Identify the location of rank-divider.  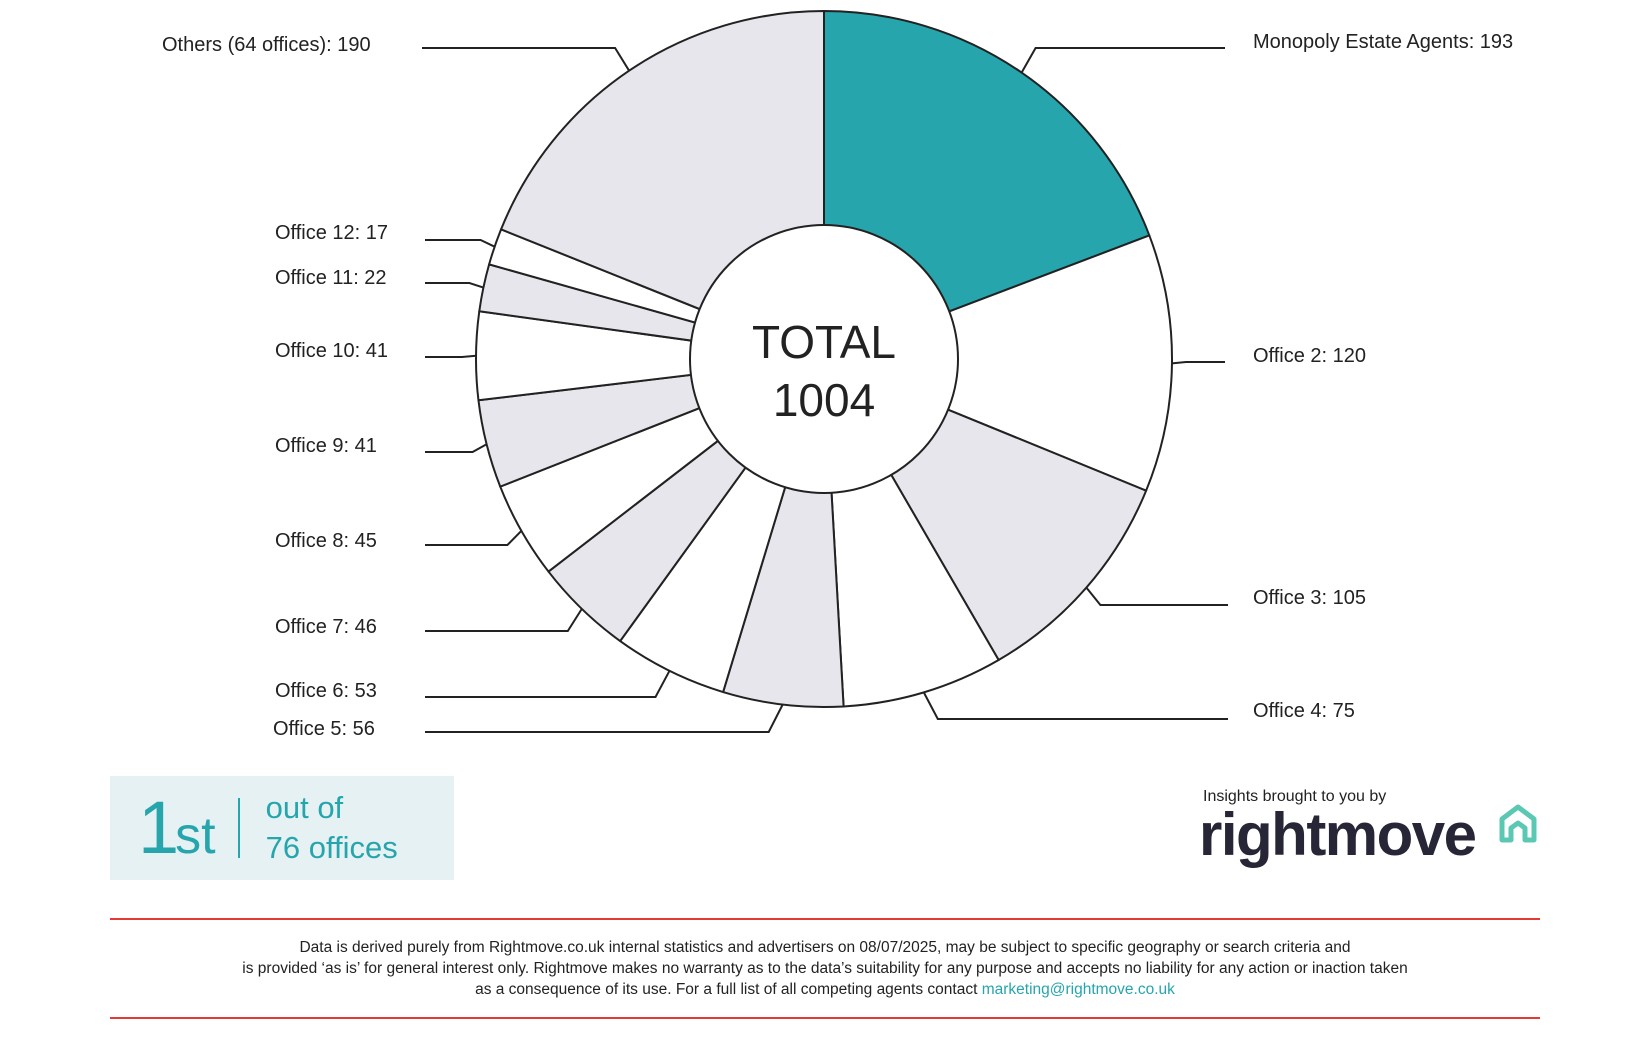
(238, 828).